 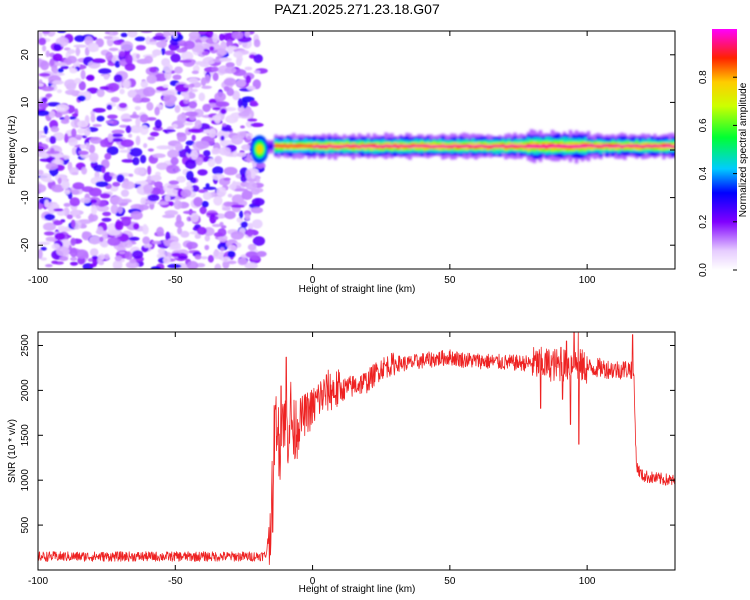 I want to click on snr-x-label: Height of straight line (km), so click(x=357, y=589).